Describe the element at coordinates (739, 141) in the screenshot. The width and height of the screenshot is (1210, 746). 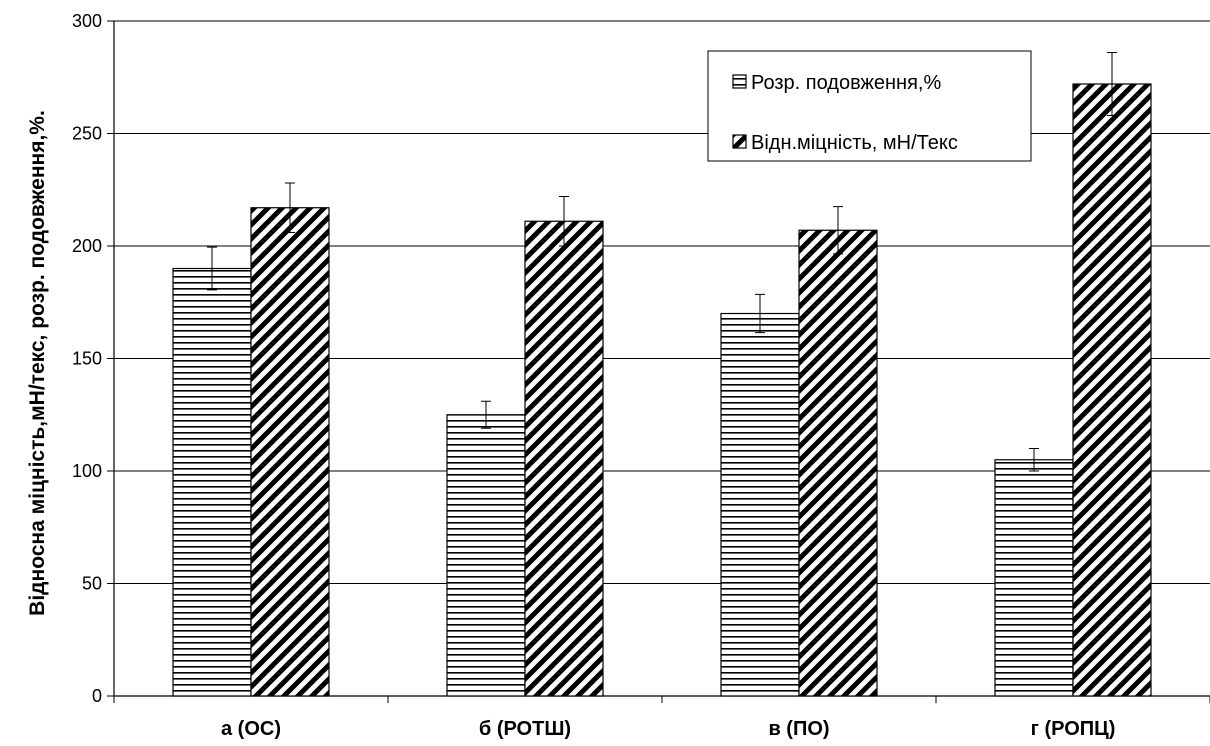
I see `legend-swatch-strength` at that location.